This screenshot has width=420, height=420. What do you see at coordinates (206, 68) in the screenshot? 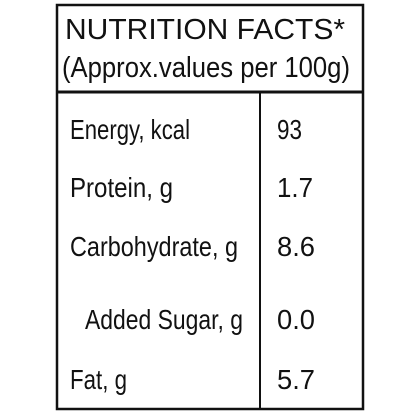
I see `label-subtitle: (Approx.values per 100g)` at bounding box center [206, 68].